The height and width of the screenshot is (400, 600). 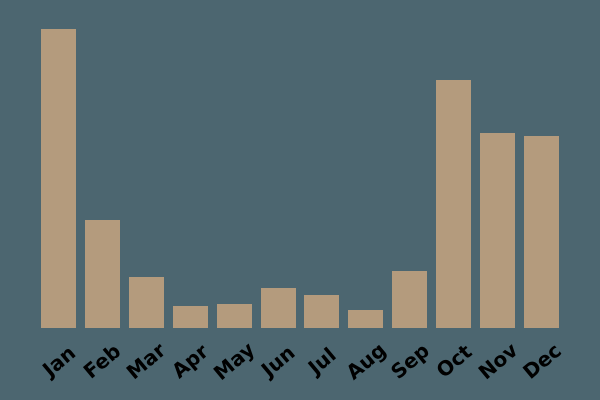 What do you see at coordinates (278, 361) in the screenshot?
I see `x-tick-label-jun: Jun` at bounding box center [278, 361].